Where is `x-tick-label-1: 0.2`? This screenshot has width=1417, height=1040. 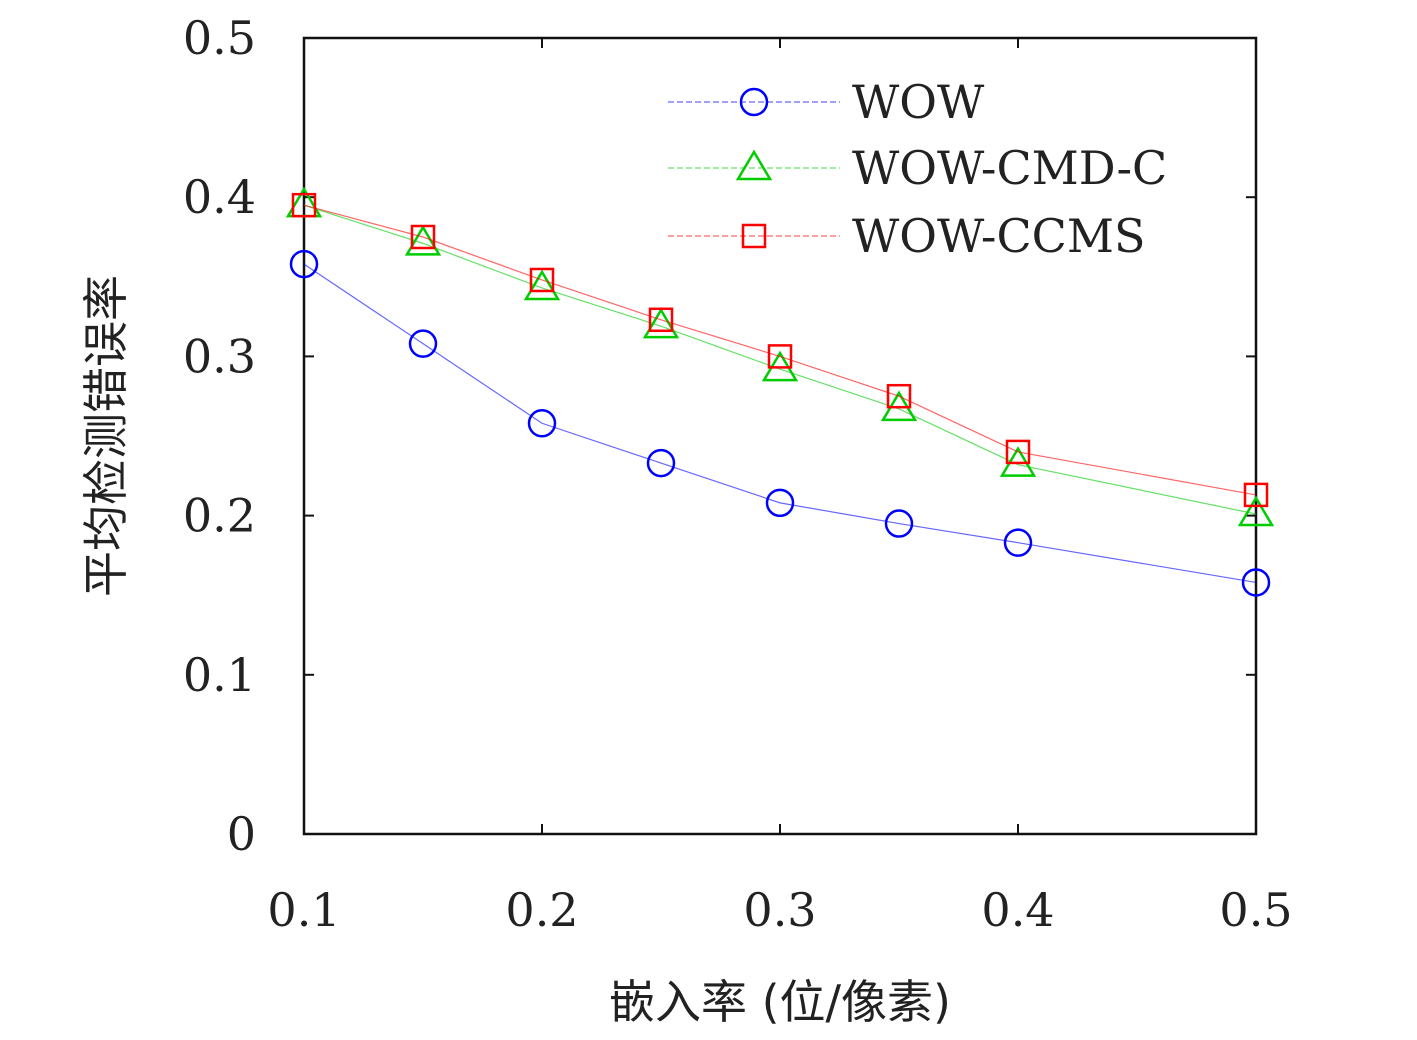 x-tick-label-1: 0.2 is located at coordinates (541, 910).